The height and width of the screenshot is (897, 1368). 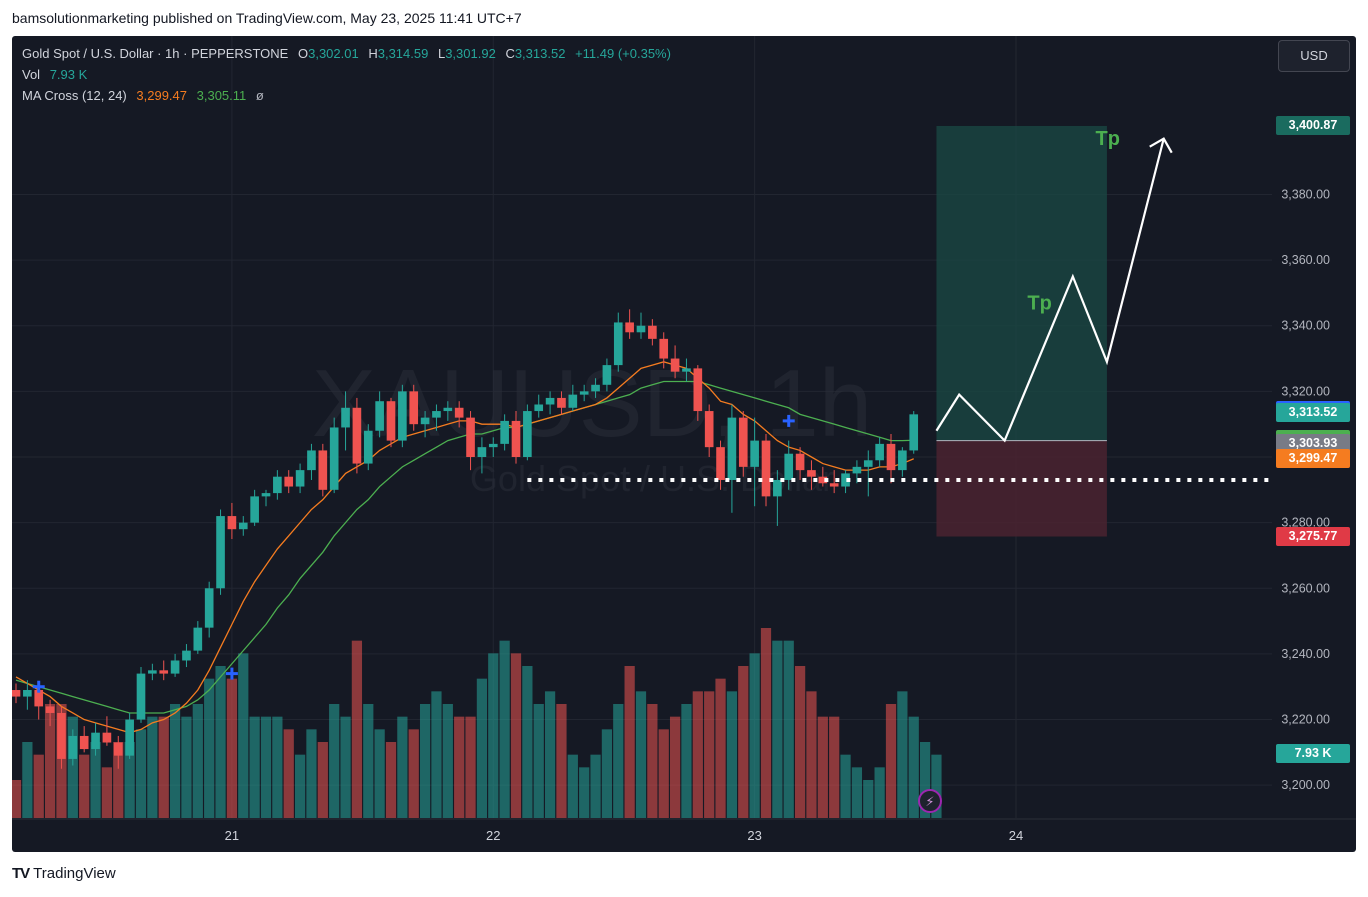 I want to click on change-value: +11.49 (+0.35%), so click(x=623, y=53).